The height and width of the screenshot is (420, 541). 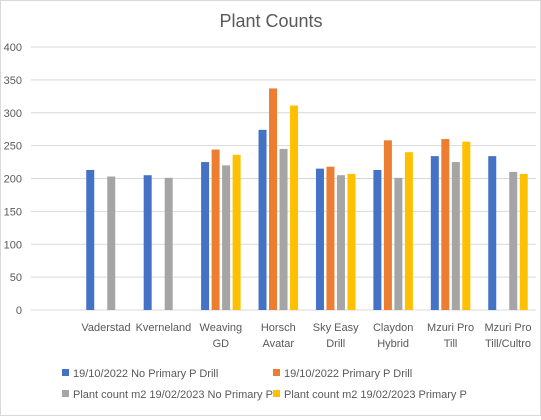 What do you see at coordinates (336, 328) in the screenshot?
I see `x-category-label: Sky Easy` at bounding box center [336, 328].